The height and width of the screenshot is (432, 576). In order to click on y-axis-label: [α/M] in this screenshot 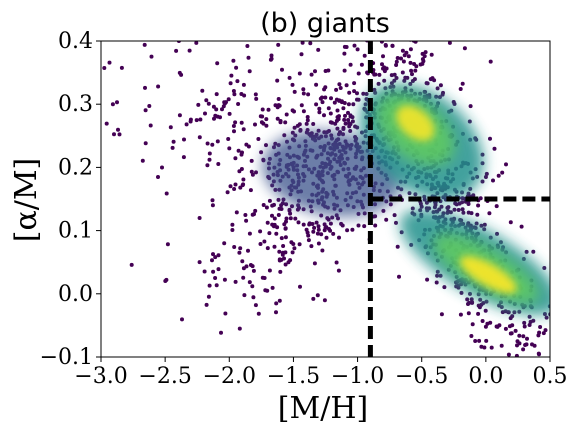, I will do `click(26, 200)`.